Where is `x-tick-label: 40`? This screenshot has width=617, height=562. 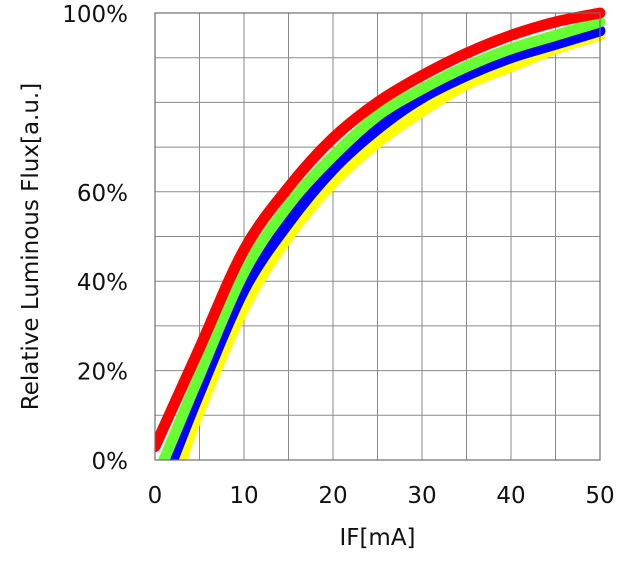
x-tick-label: 40 is located at coordinates (510, 496).